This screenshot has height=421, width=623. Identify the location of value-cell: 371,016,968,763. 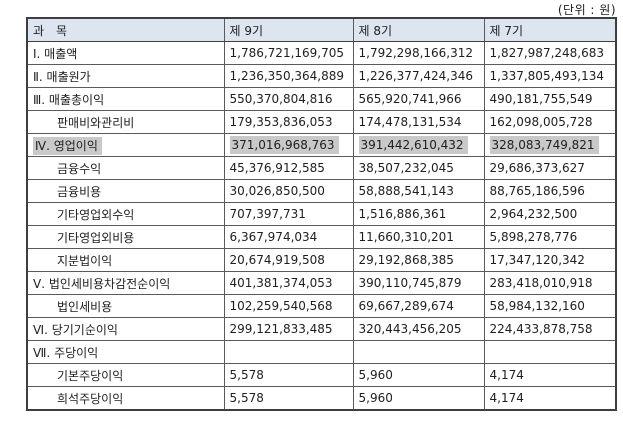
(288, 145).